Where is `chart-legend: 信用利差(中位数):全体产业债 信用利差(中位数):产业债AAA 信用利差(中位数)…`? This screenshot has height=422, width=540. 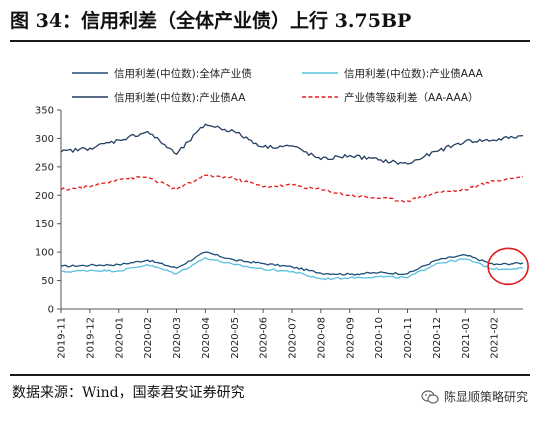 chart-legend: 信用利差(中位数):全体产业债 信用利差(中位数):产业债AAA 信用利差(中位数)… is located at coordinates (278, 85).